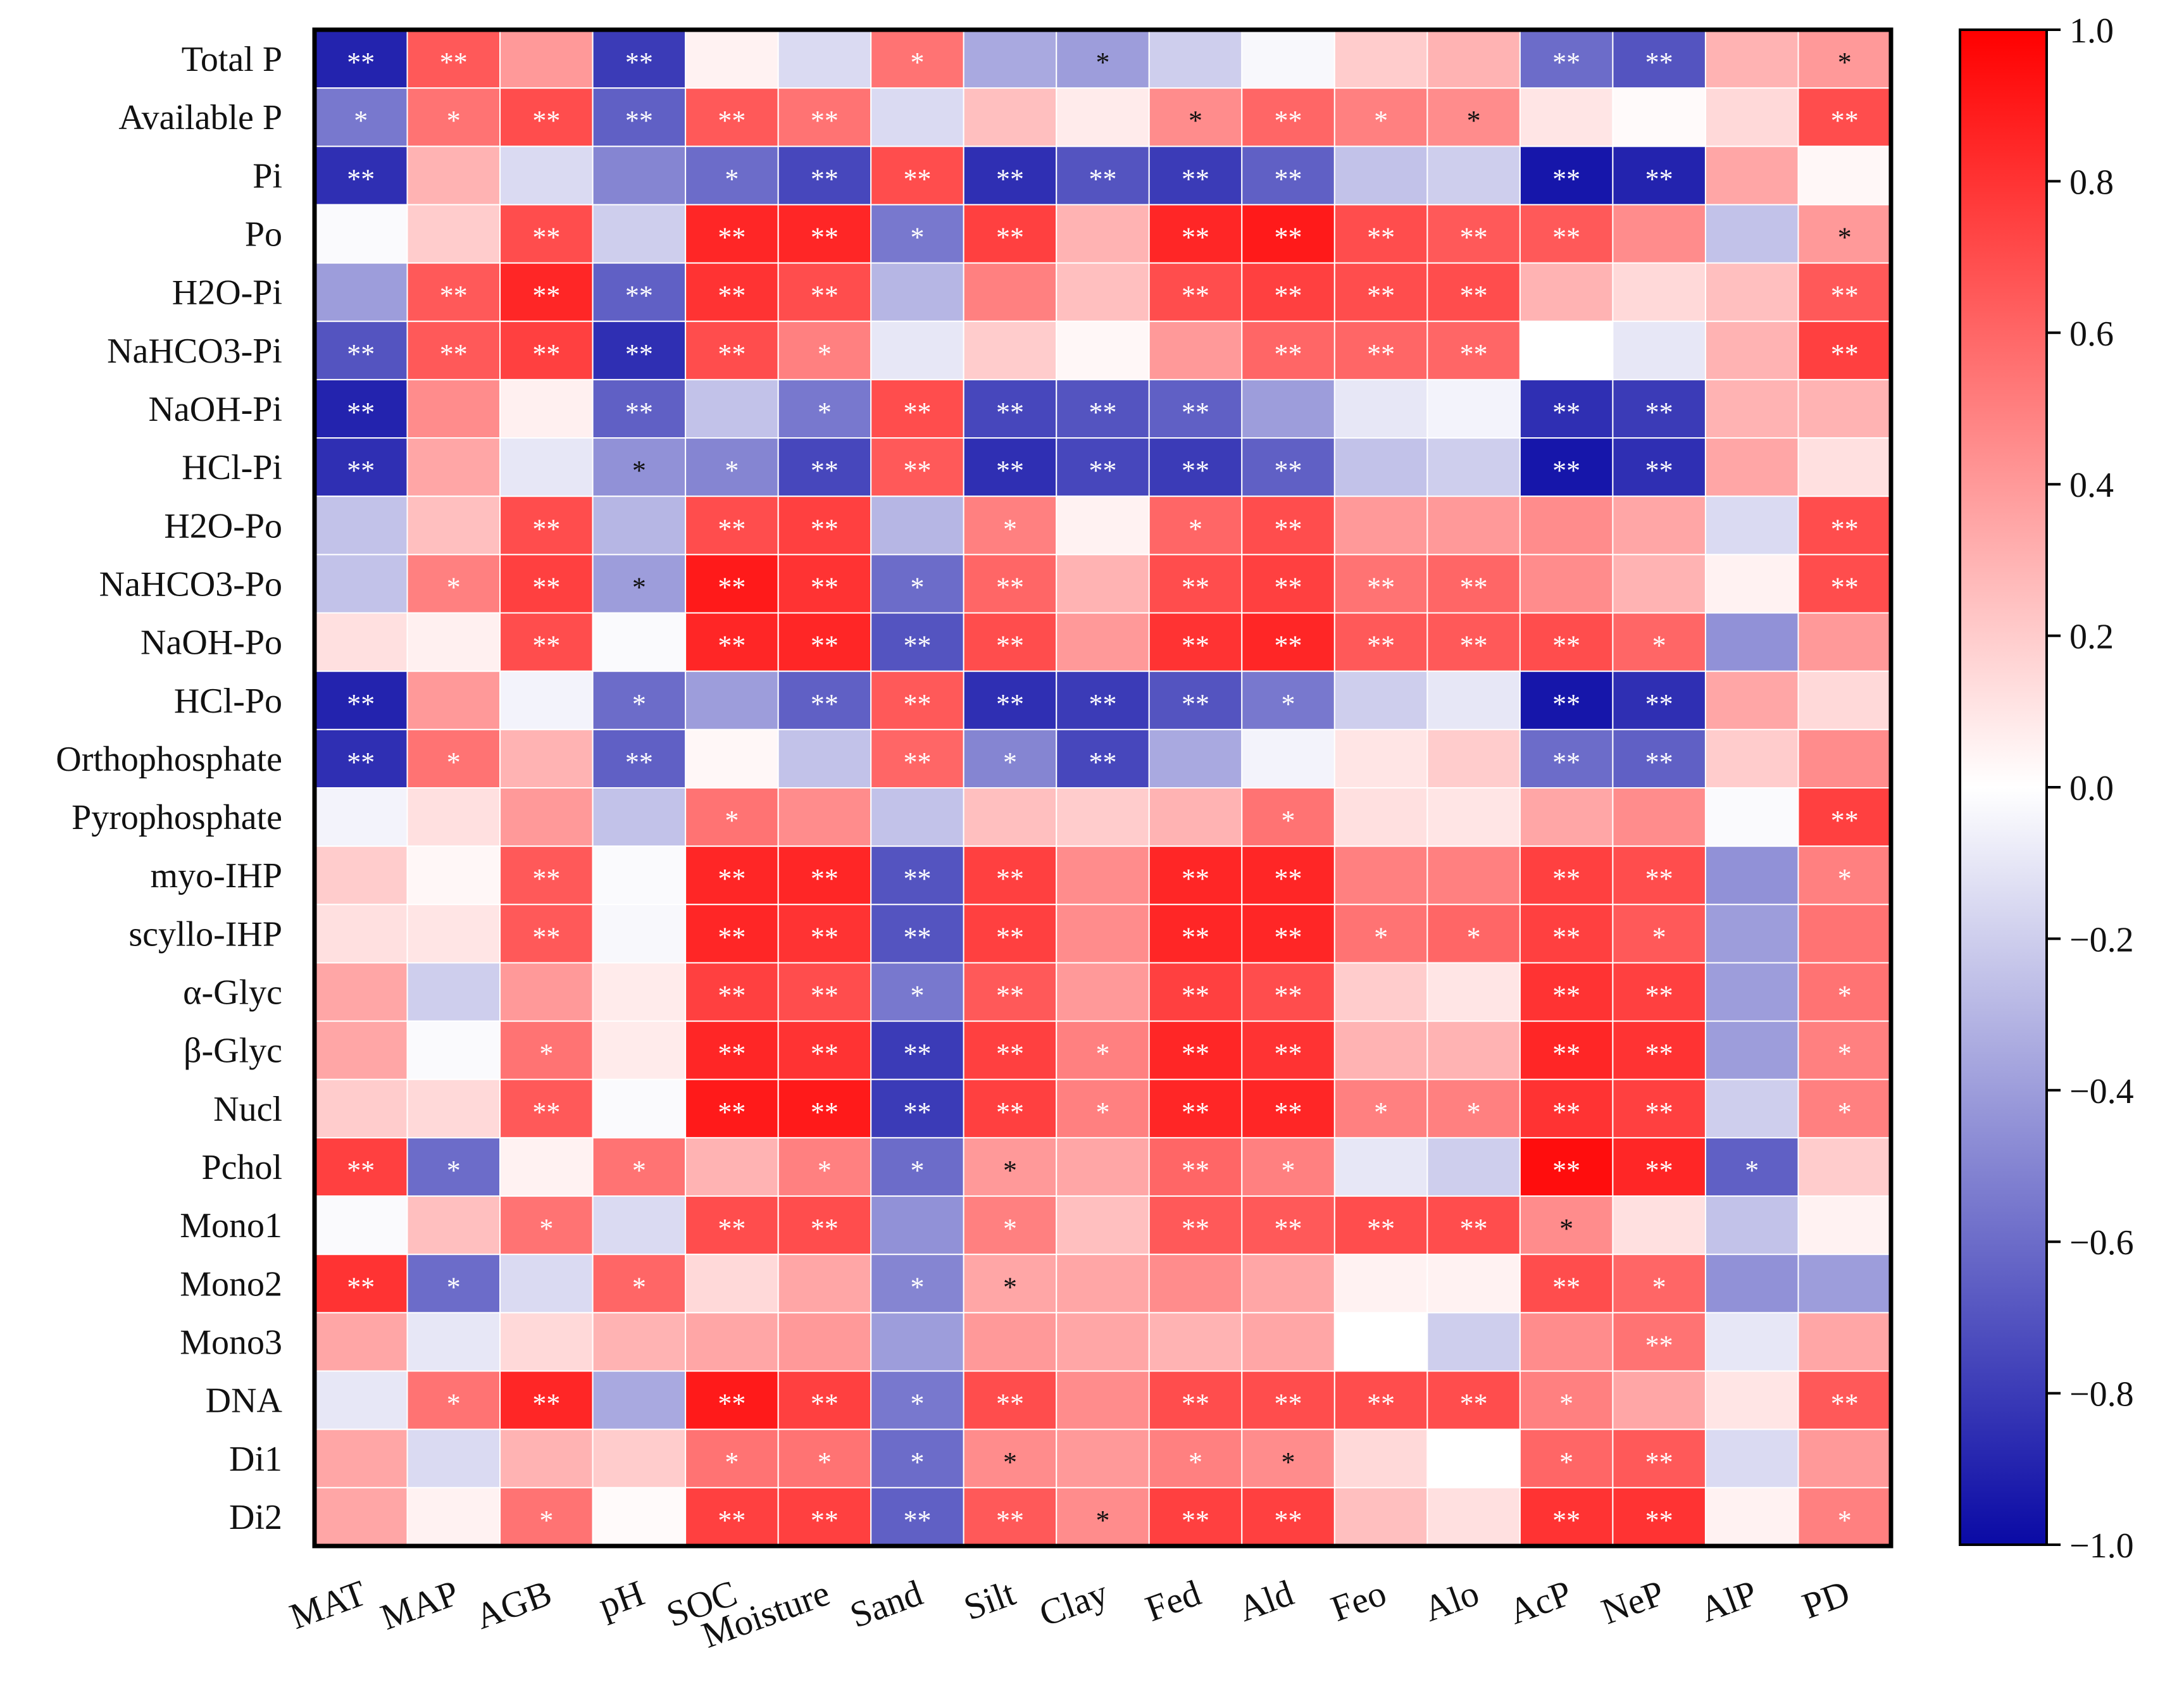  I want to click on row-label: Di1, so click(255, 1459).